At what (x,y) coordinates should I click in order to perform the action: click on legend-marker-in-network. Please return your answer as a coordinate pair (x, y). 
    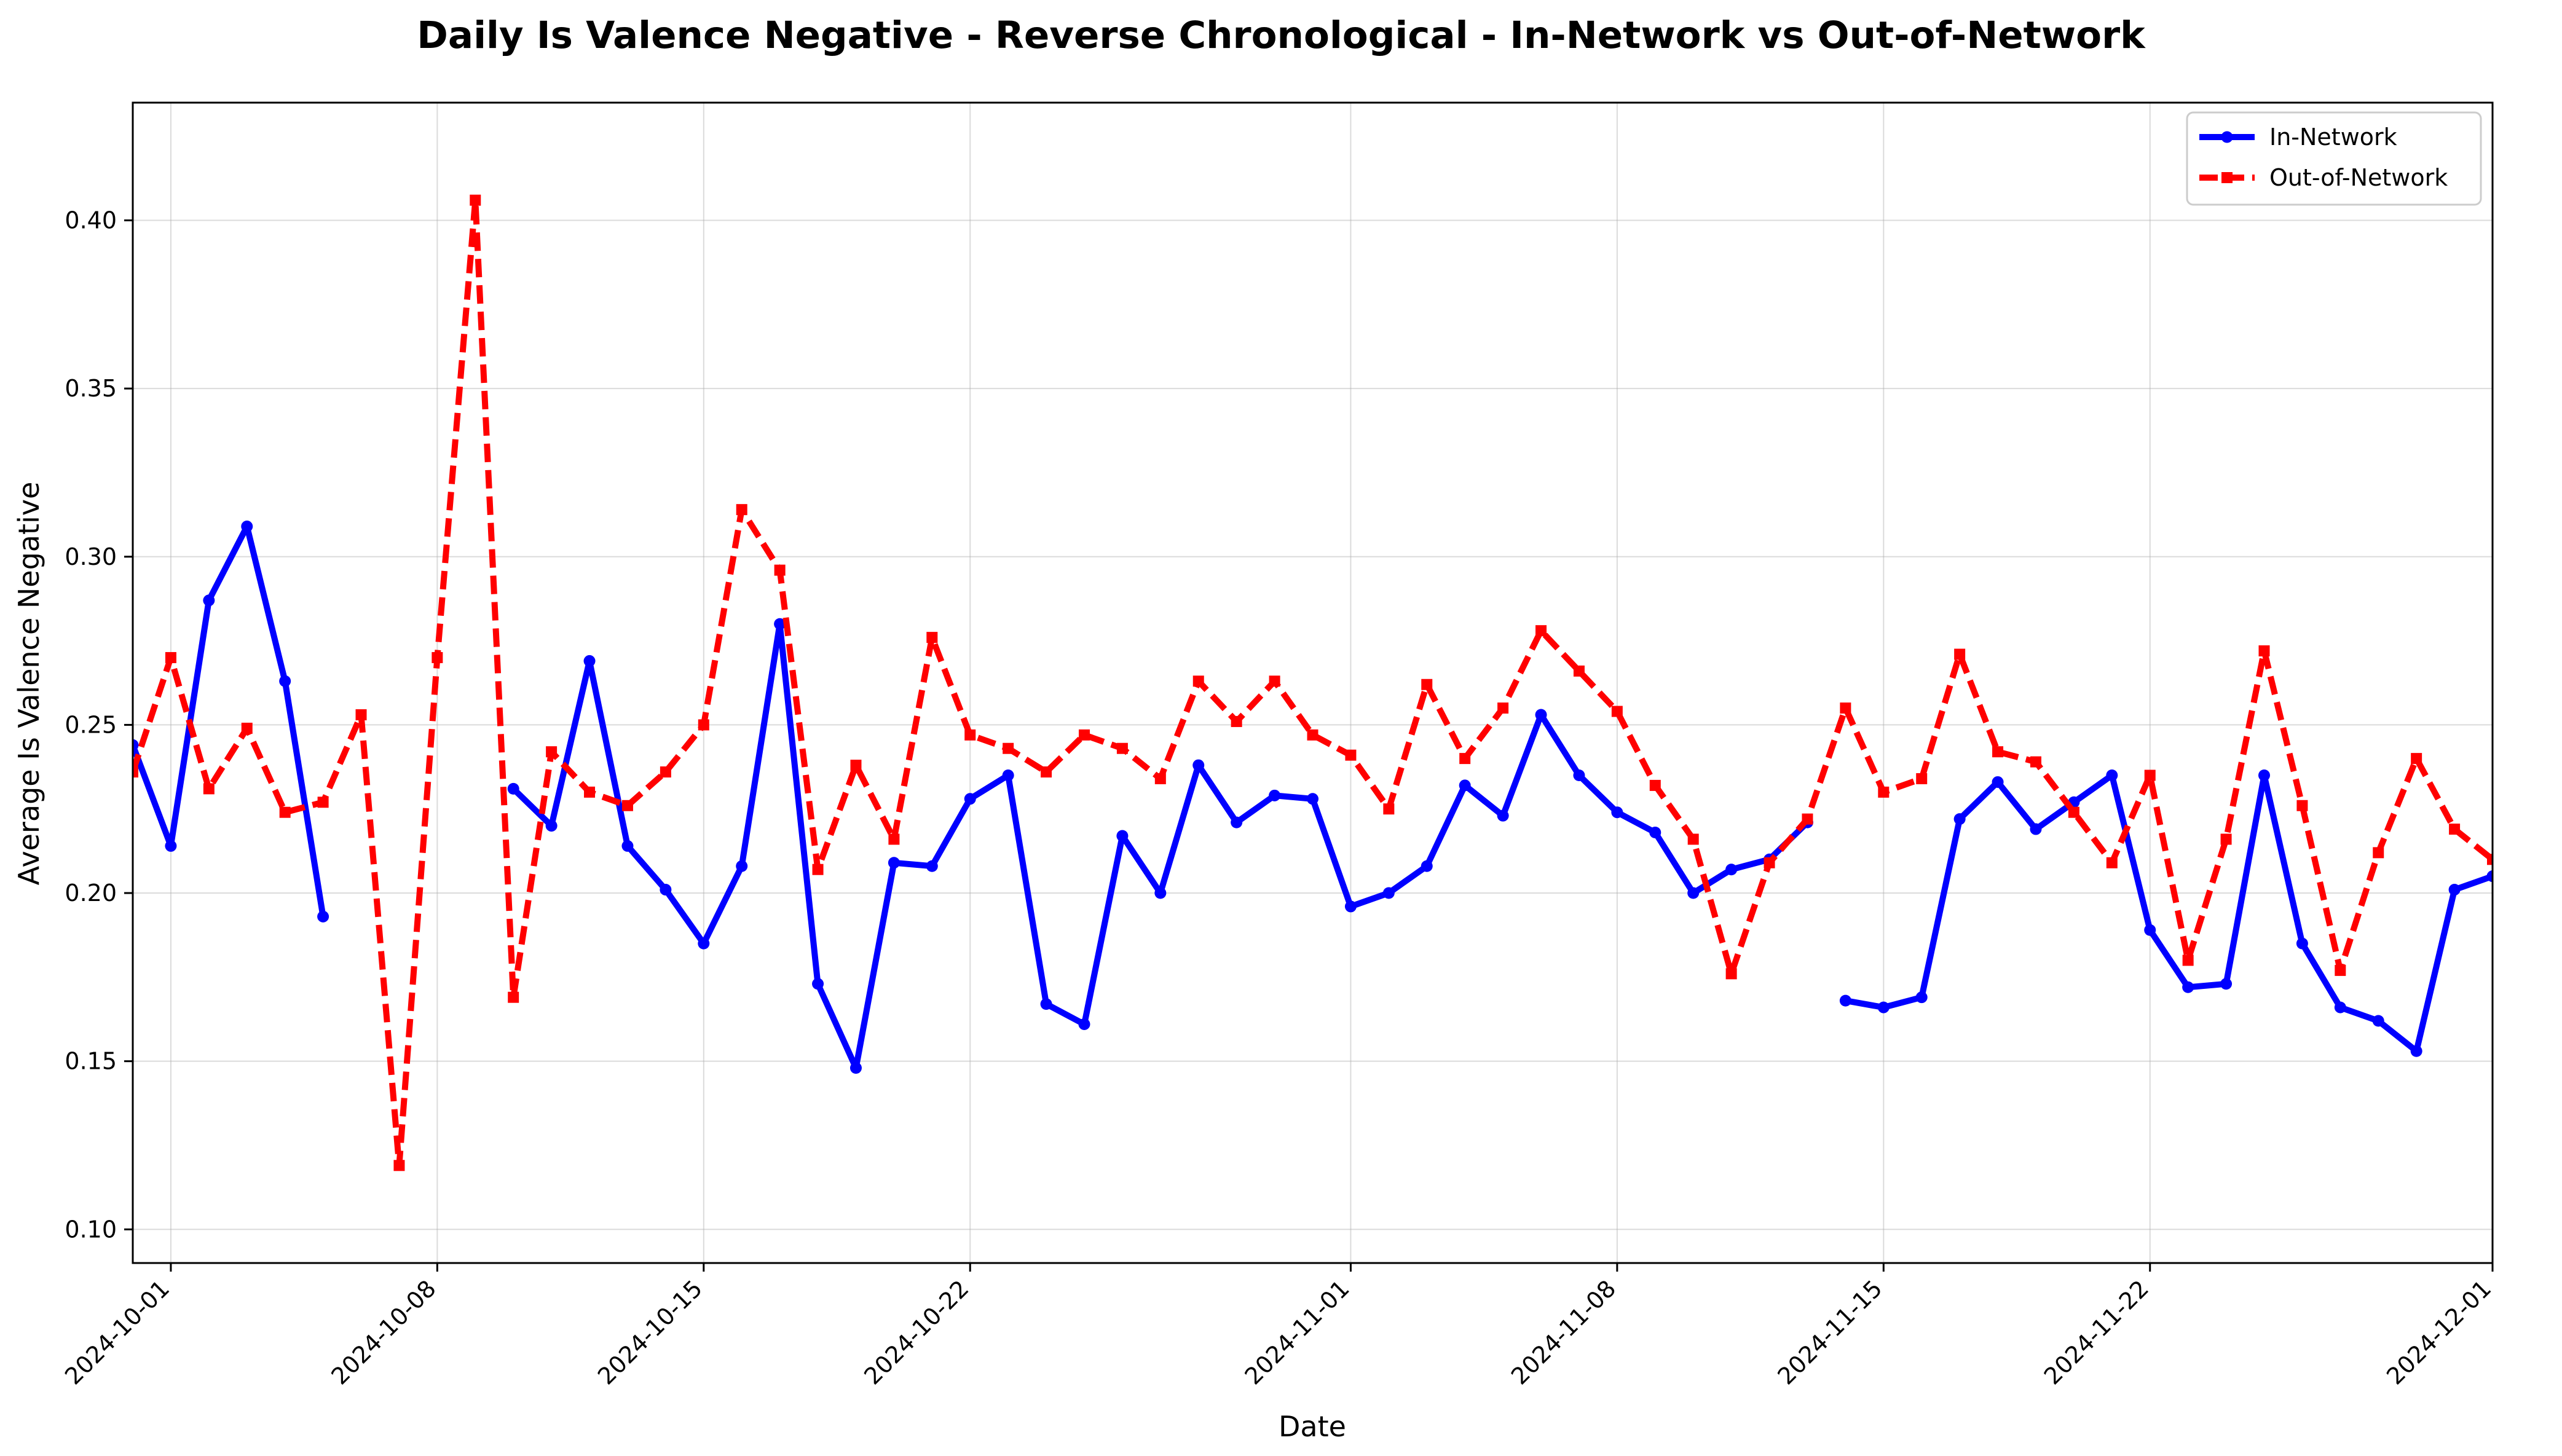
    Looking at the image, I should click on (2227, 137).